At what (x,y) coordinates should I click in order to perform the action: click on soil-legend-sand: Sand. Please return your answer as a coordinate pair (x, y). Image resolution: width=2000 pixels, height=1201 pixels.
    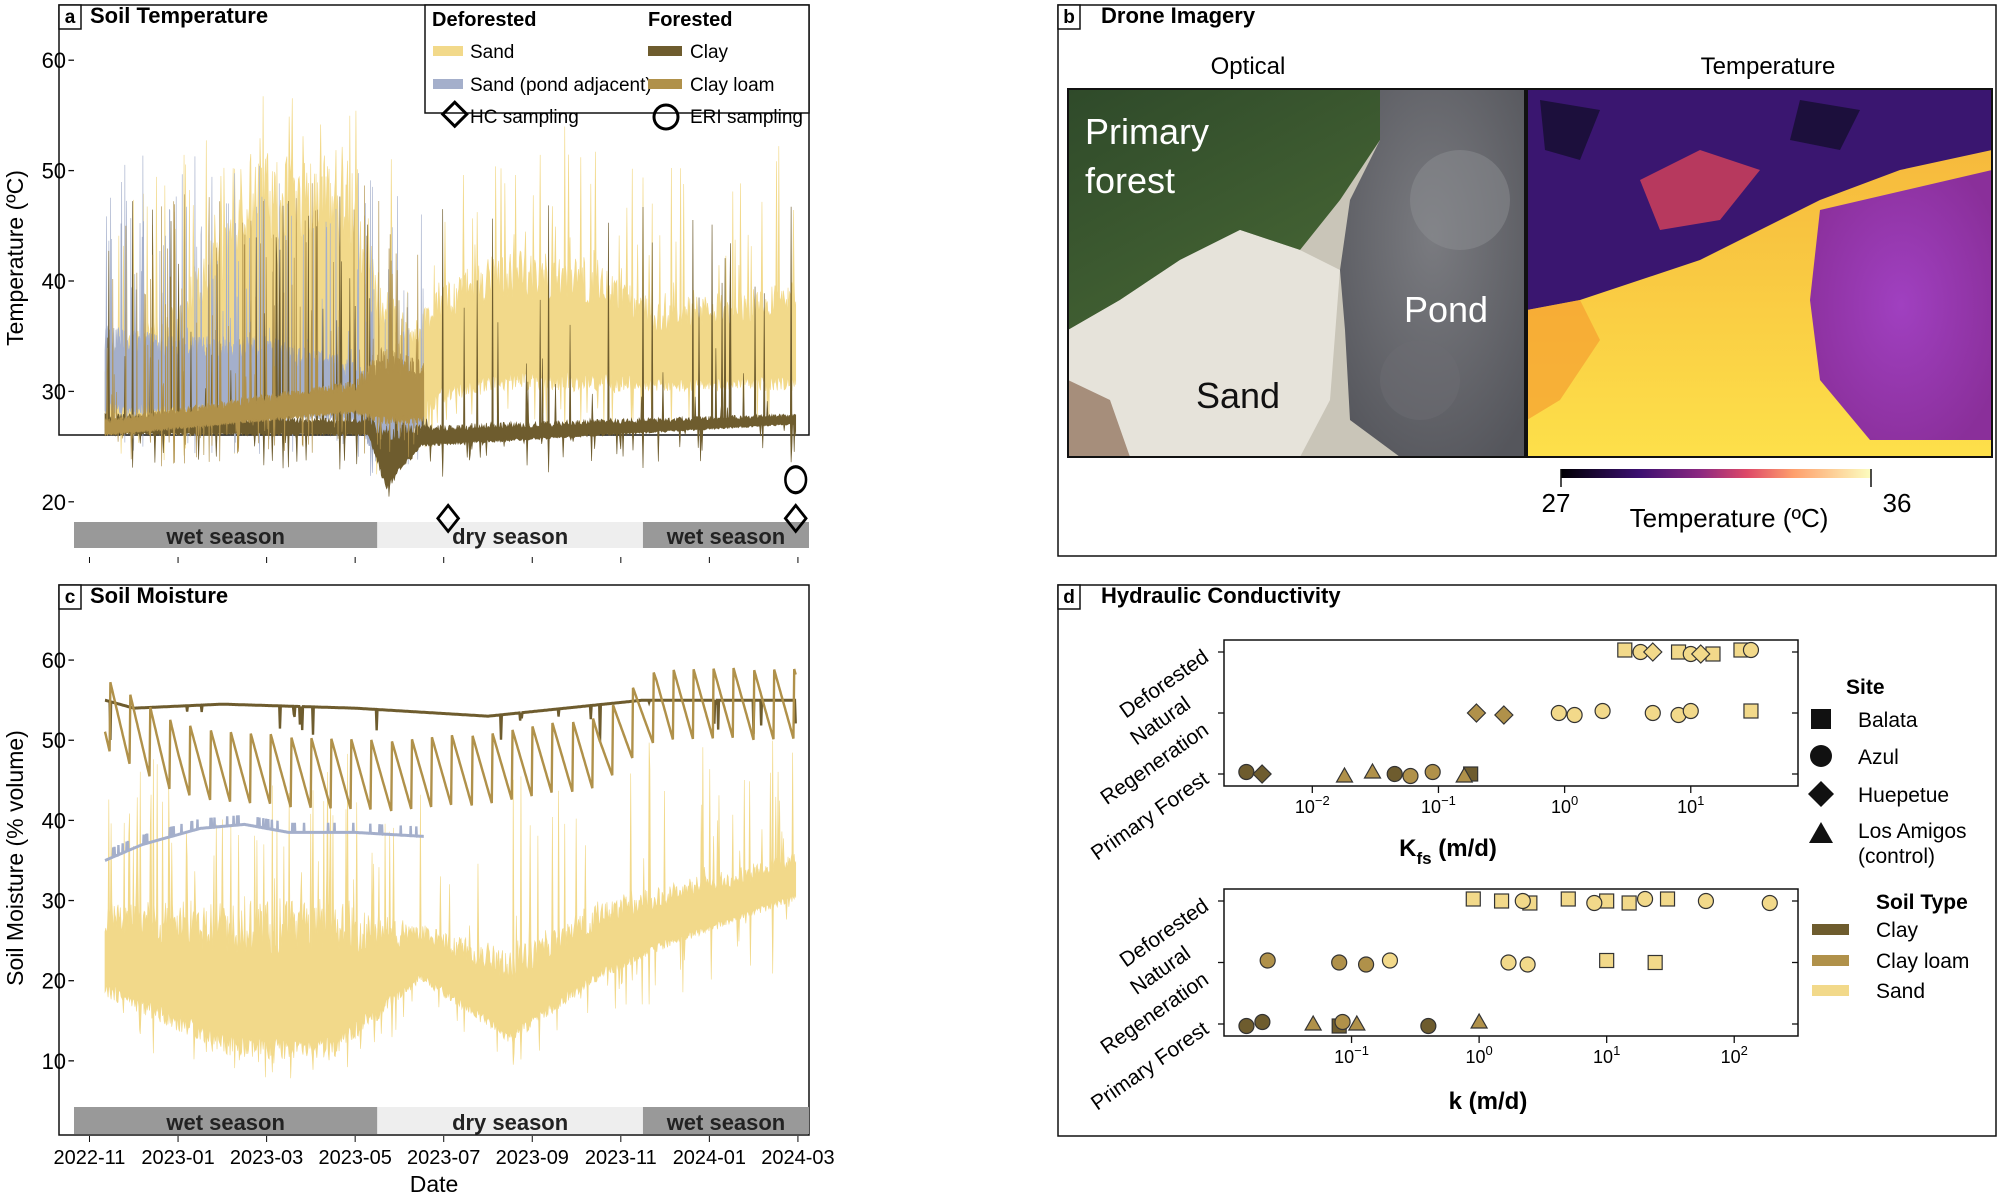
    Looking at the image, I should click on (1900, 991).